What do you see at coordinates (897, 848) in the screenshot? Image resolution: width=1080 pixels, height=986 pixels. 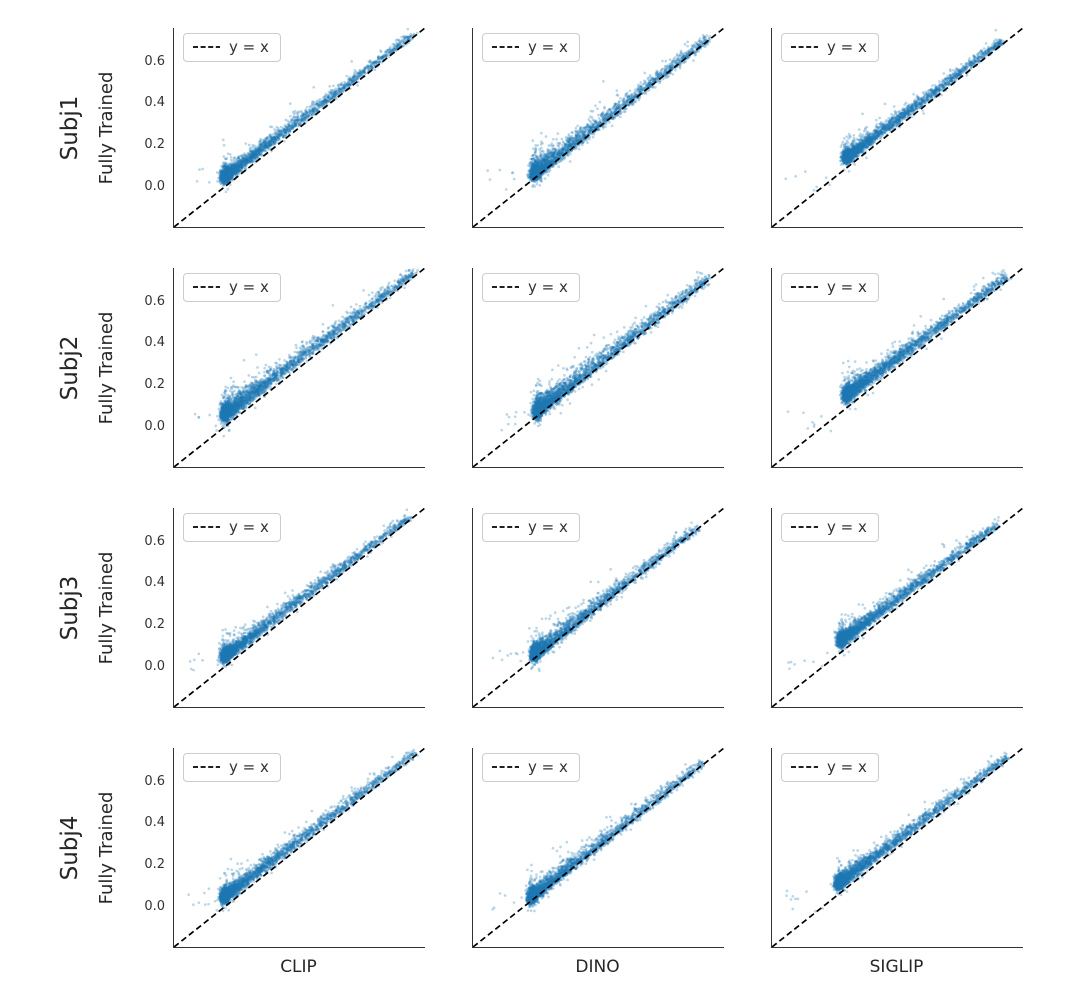 I see `scatter-panel-subj4-siglip: y = x` at bounding box center [897, 848].